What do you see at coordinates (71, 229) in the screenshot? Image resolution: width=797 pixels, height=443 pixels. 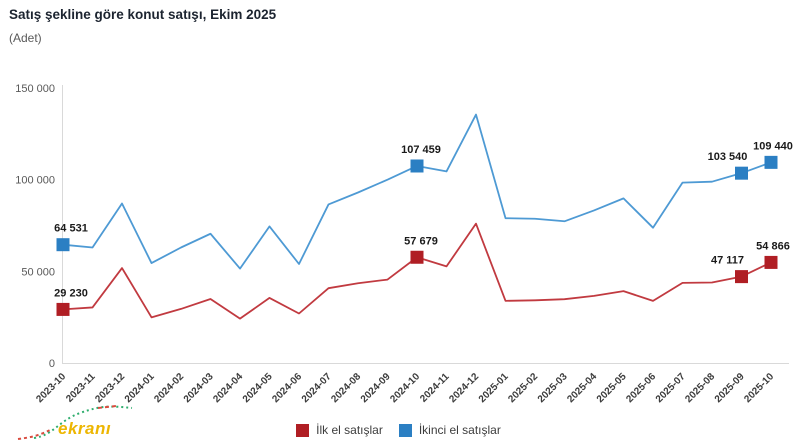 I see `data-point-label: 64 531` at bounding box center [71, 229].